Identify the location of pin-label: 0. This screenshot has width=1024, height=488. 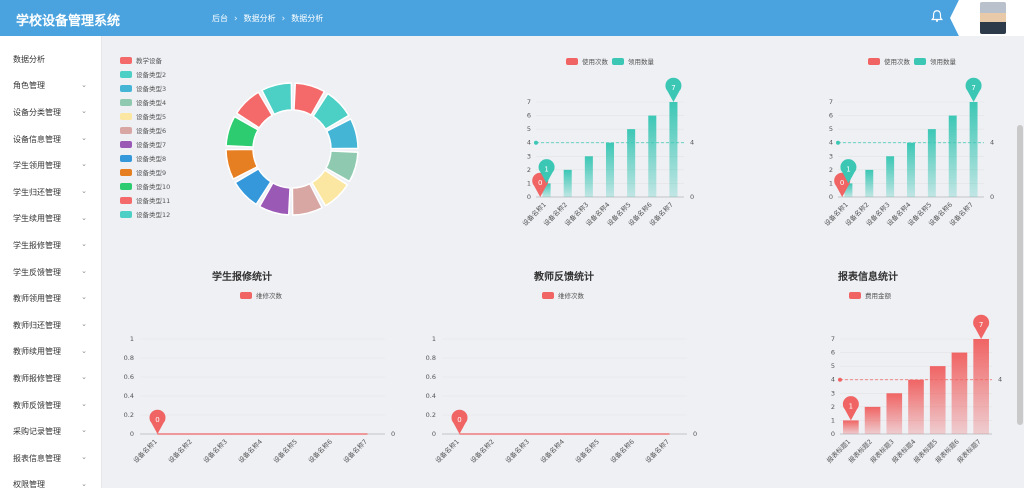
(540, 183).